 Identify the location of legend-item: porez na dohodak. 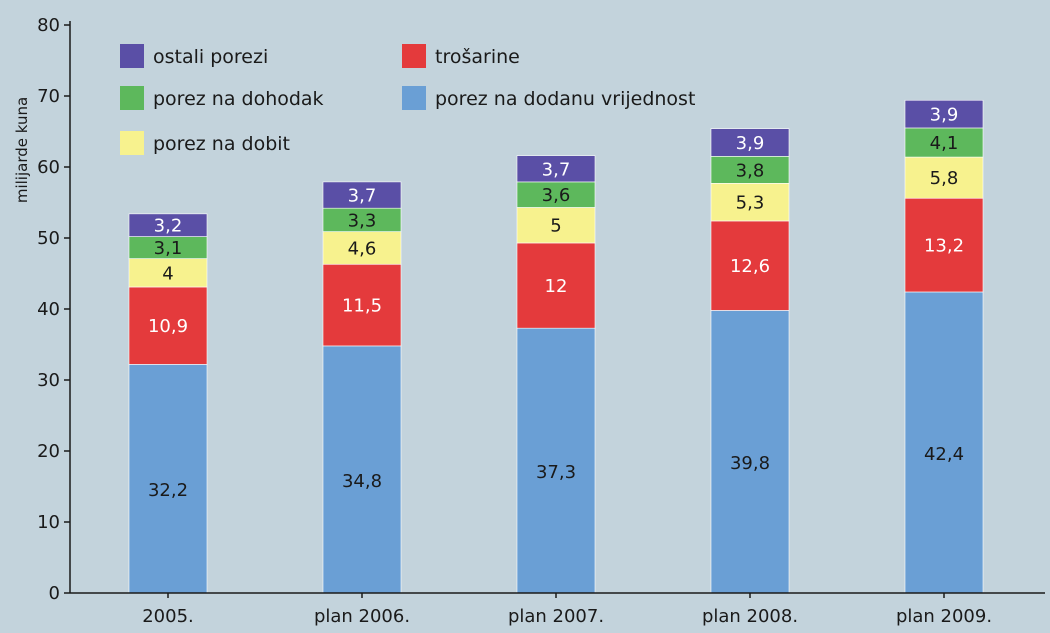
(222, 98).